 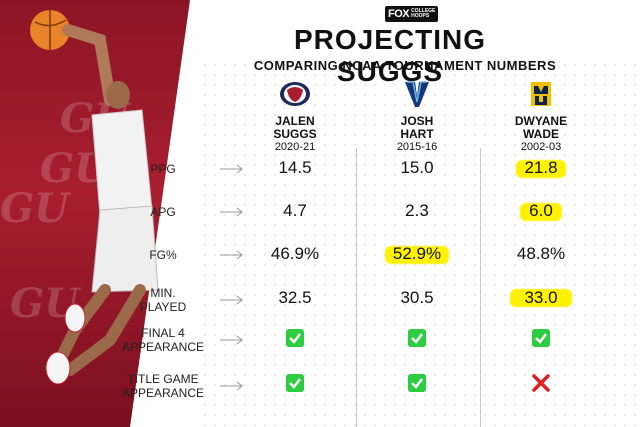 I want to click on cell-wade-apg: 6.0, so click(x=541, y=210).